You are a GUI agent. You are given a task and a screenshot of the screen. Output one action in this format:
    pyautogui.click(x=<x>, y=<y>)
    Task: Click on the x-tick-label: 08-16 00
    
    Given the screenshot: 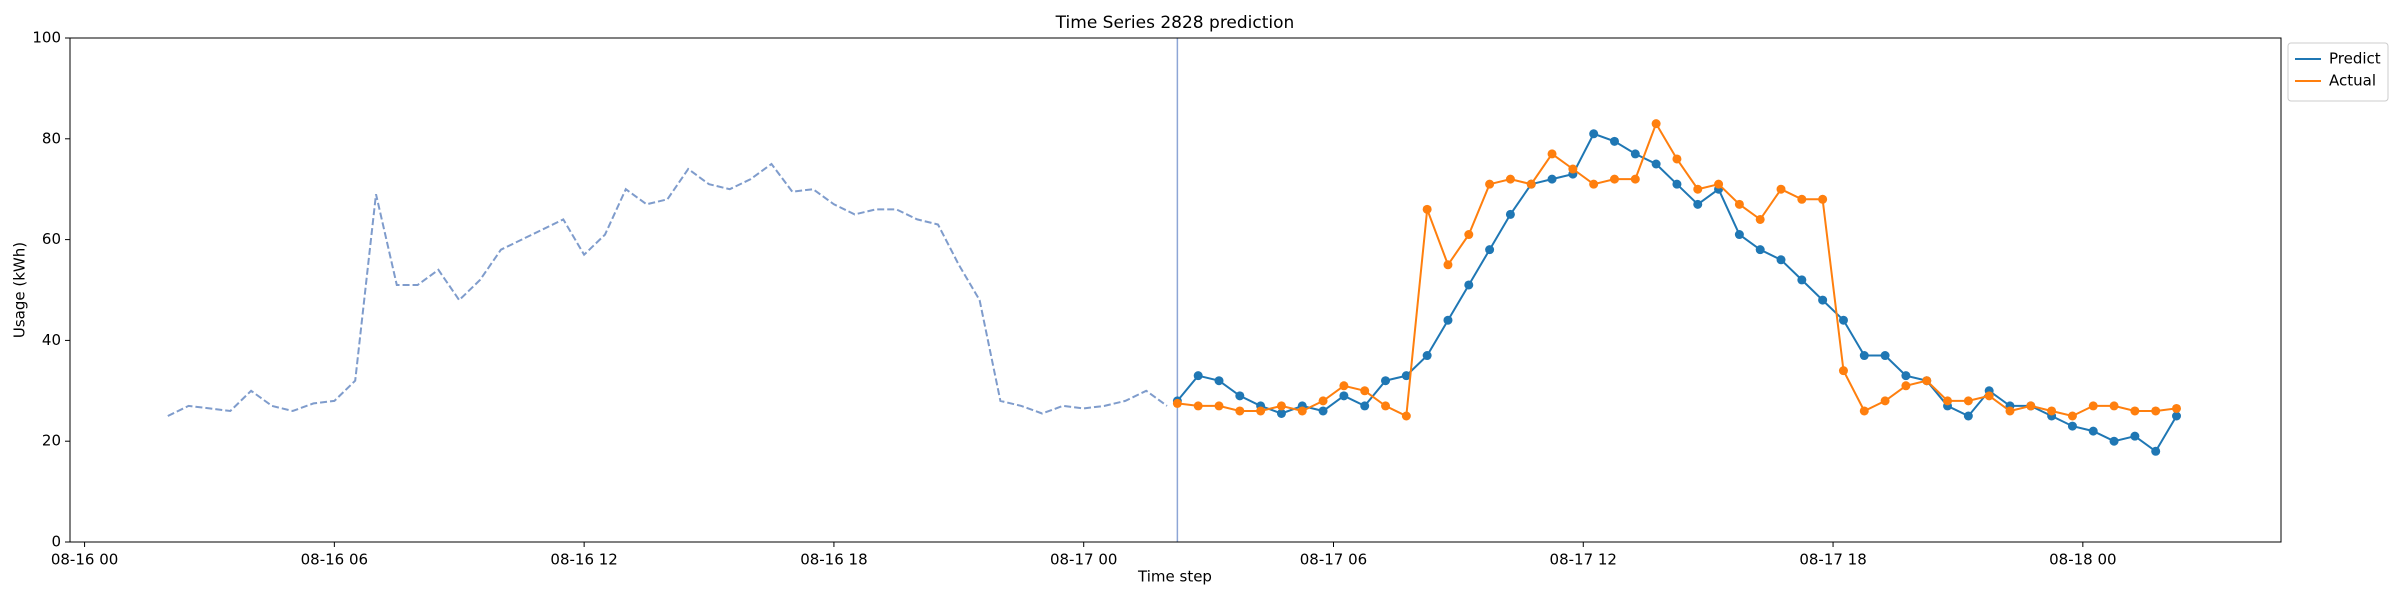 What is the action you would take?
    pyautogui.click(x=84, y=560)
    